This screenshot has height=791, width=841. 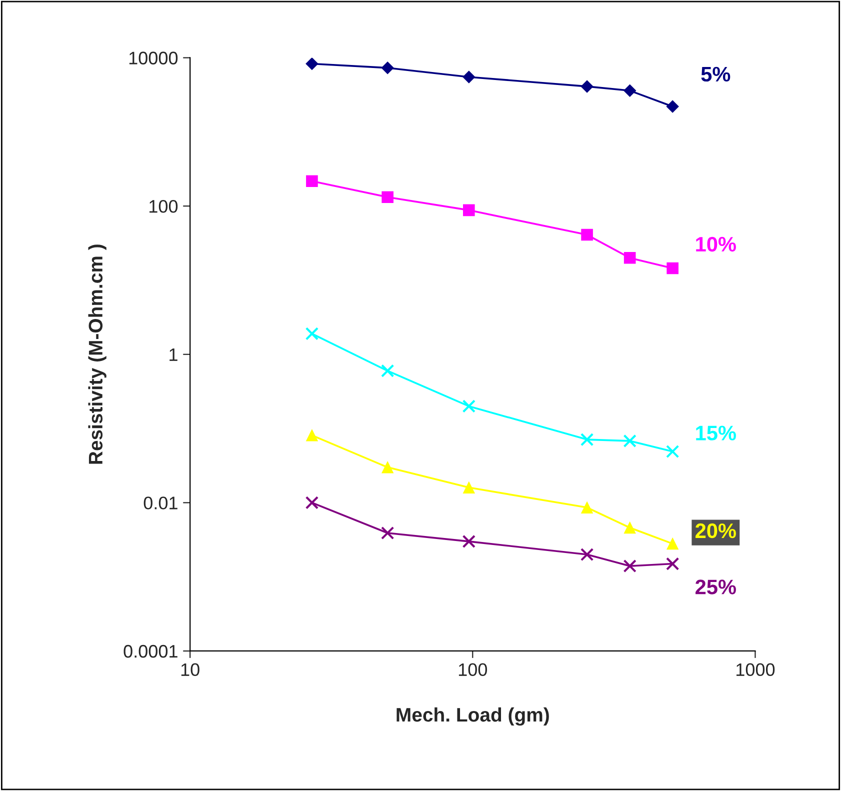 I want to click on y-tick-label: 1, so click(x=174, y=354).